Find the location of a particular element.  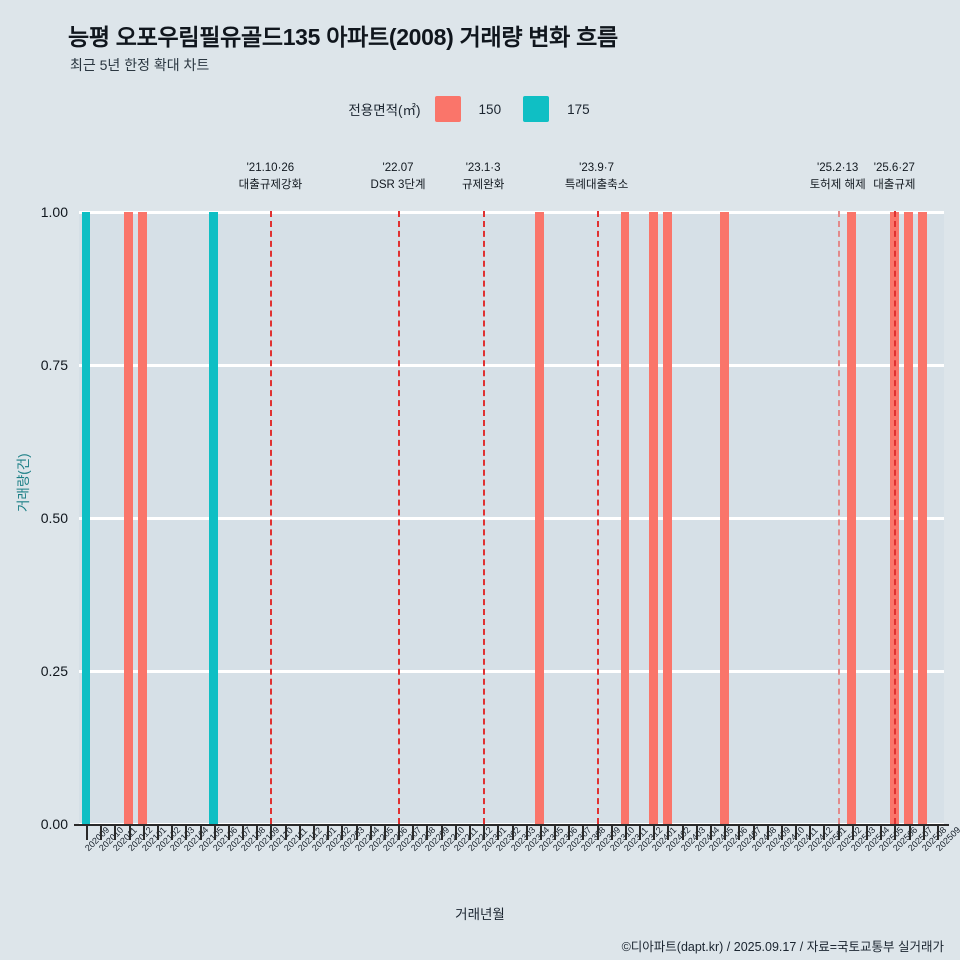

legend-label-175: 175 is located at coordinates (578, 109).